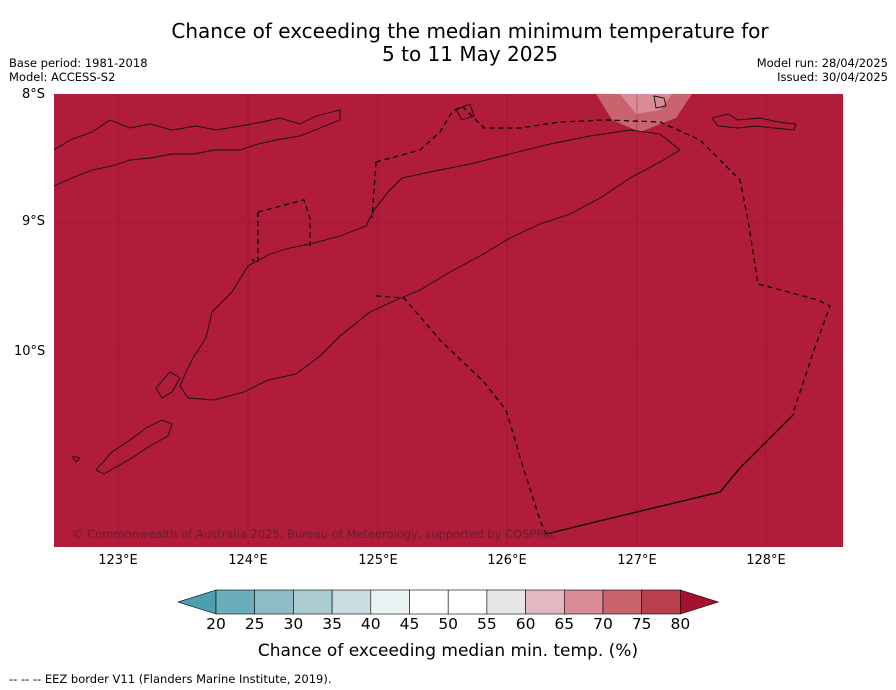 The image size is (896, 690). Describe the element at coordinates (564, 624) in the screenshot. I see `colorbar-tick-label: 65` at that location.